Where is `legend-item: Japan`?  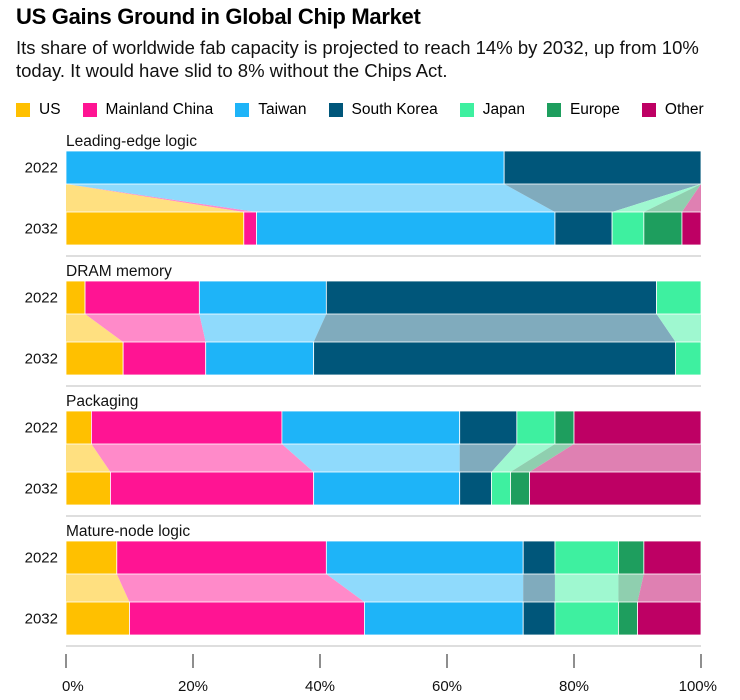 legend-item: Japan is located at coordinates (492, 110).